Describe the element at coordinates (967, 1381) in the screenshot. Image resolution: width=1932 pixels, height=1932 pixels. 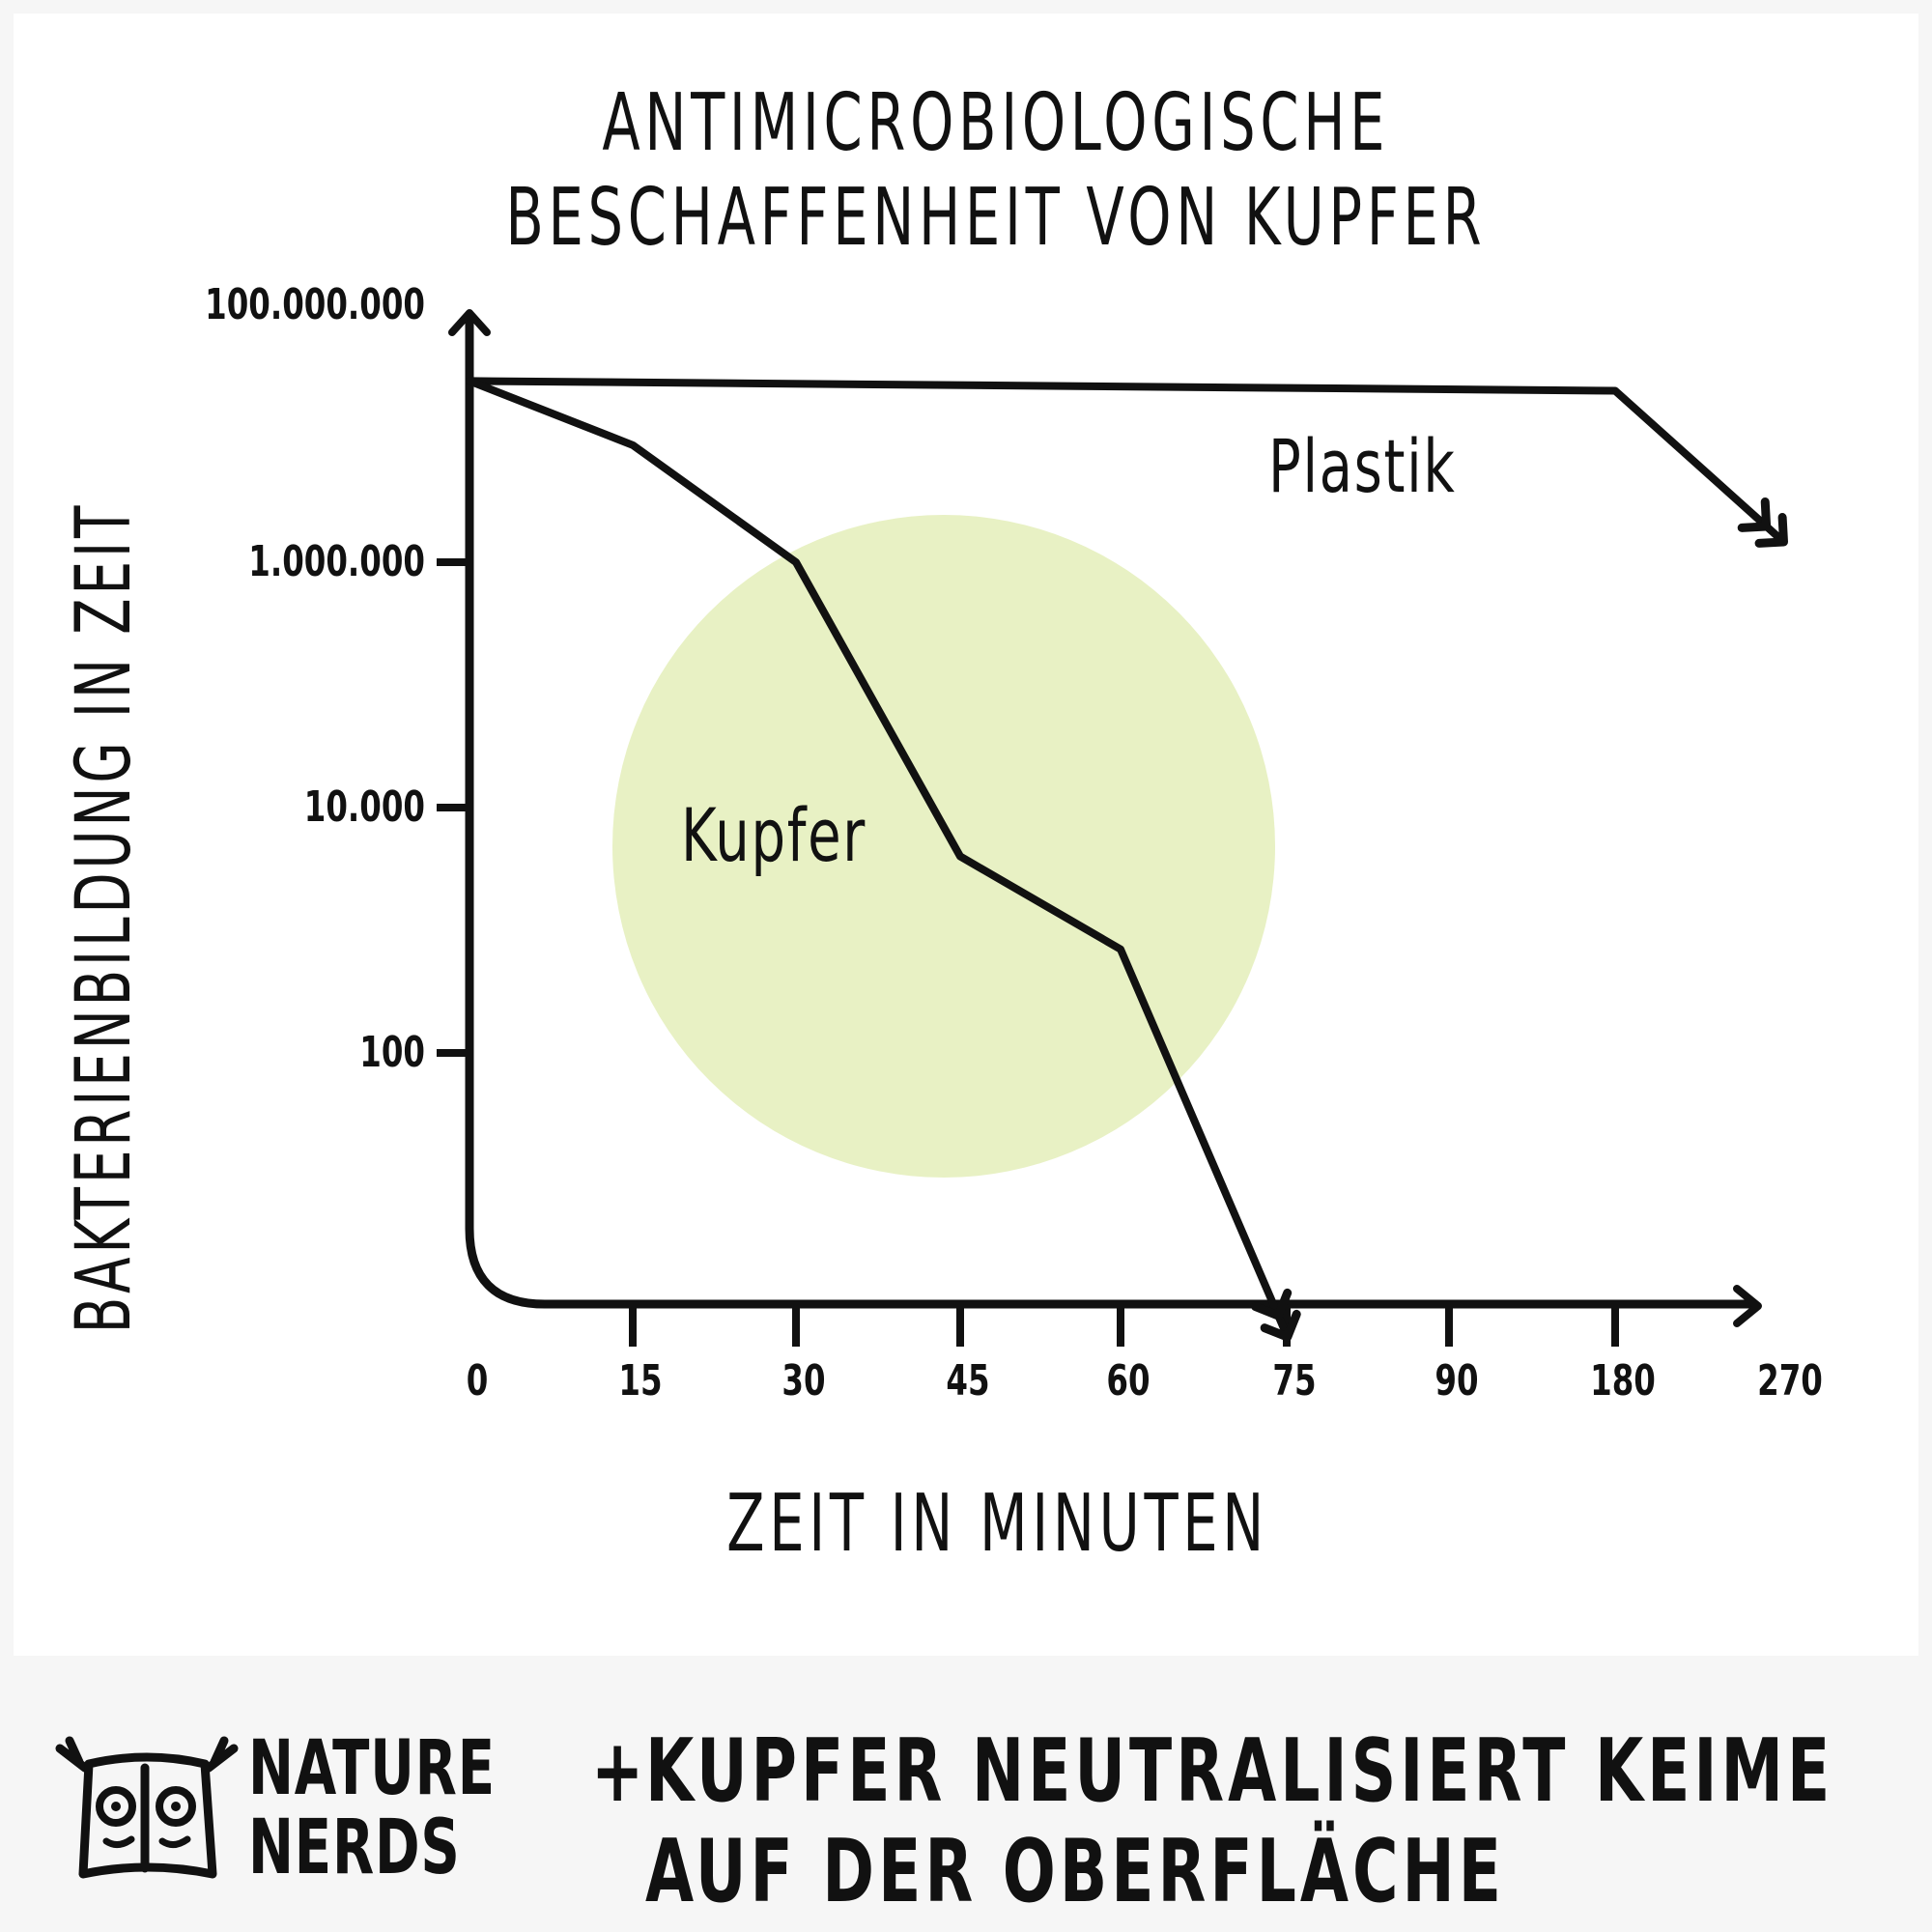
I see `x-tick-label: 45` at that location.